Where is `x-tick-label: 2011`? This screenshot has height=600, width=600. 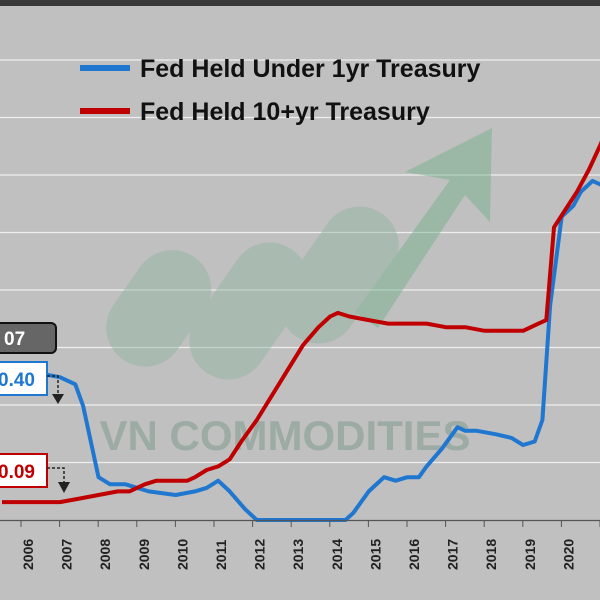
x-tick-label: 2011 is located at coordinates (221, 554).